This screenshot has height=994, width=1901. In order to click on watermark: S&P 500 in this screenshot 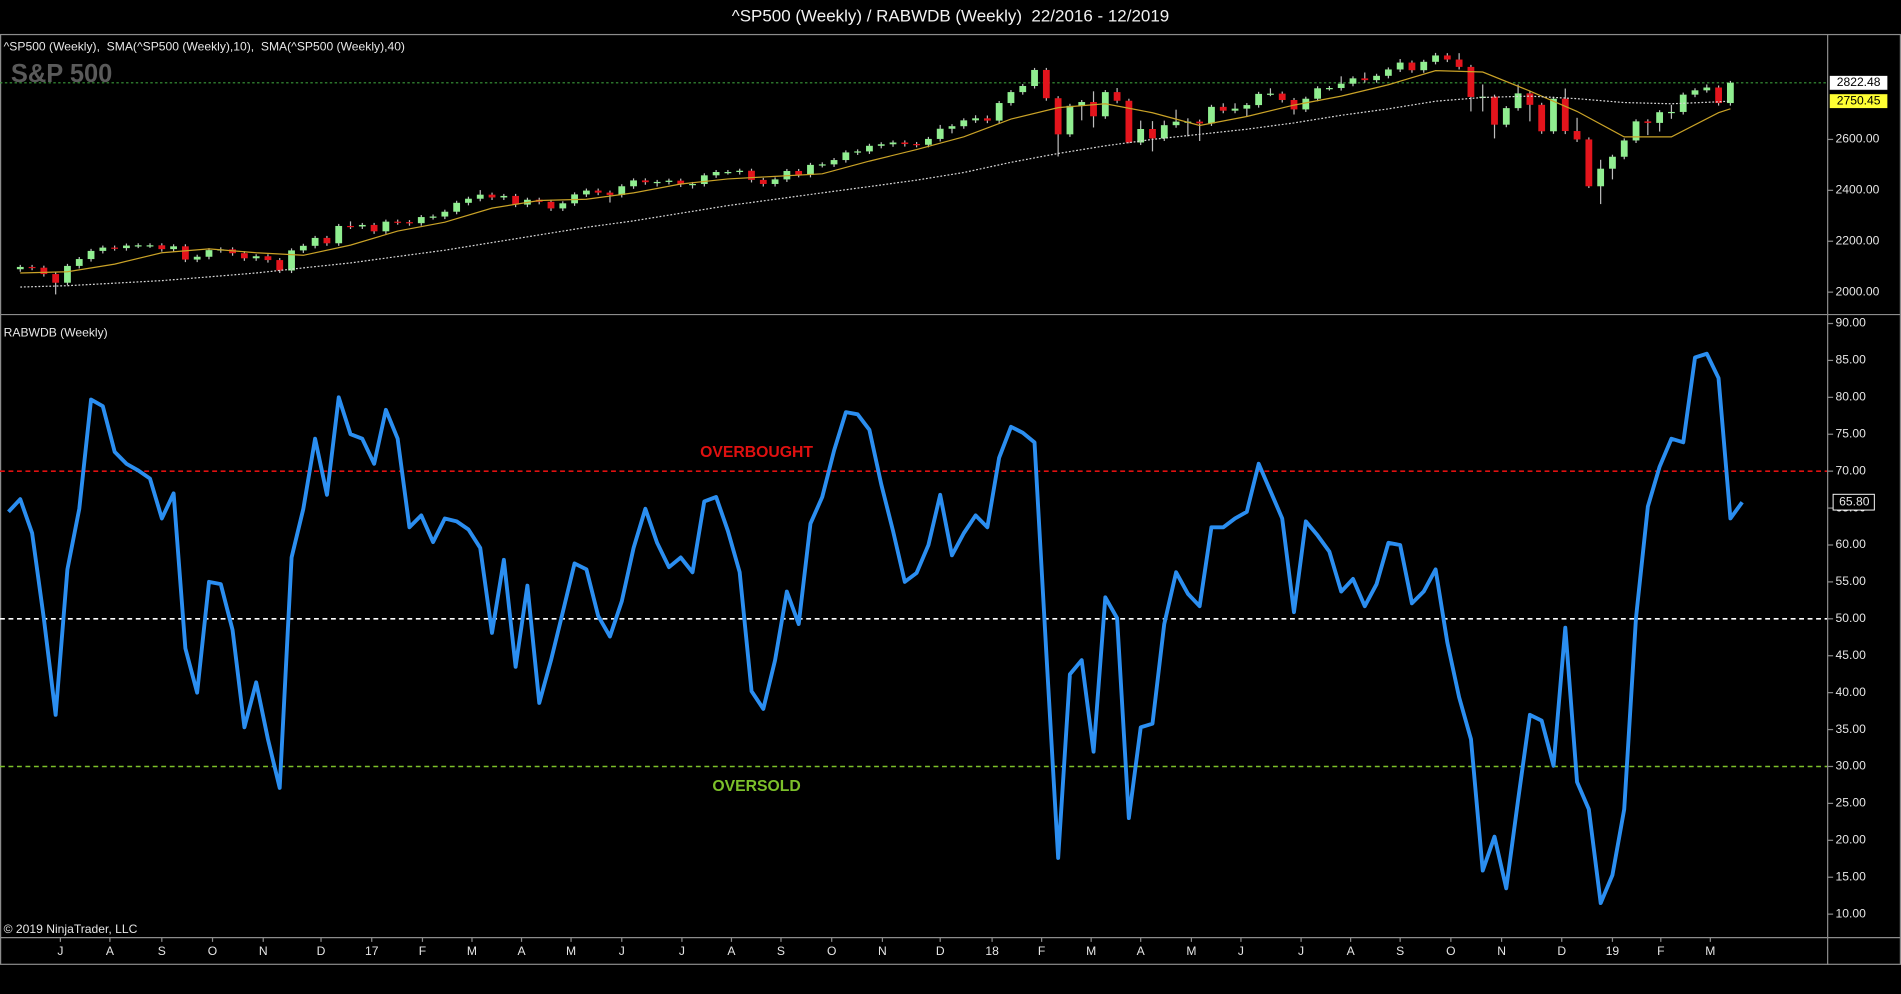, I will do `click(61, 74)`.